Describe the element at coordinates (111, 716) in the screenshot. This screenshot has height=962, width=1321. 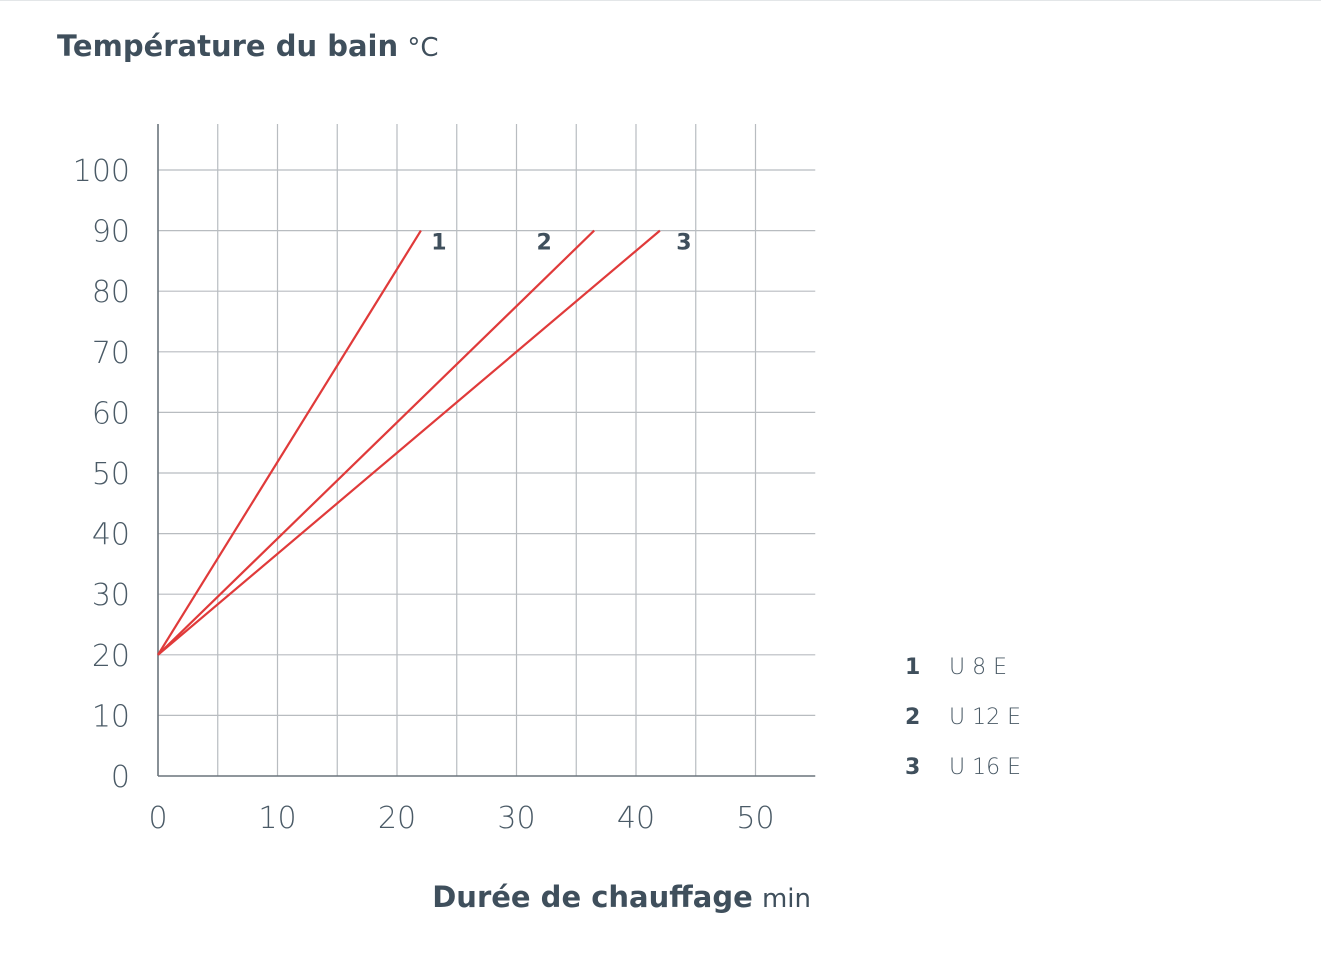
I see `y-tick-label: 10` at that location.